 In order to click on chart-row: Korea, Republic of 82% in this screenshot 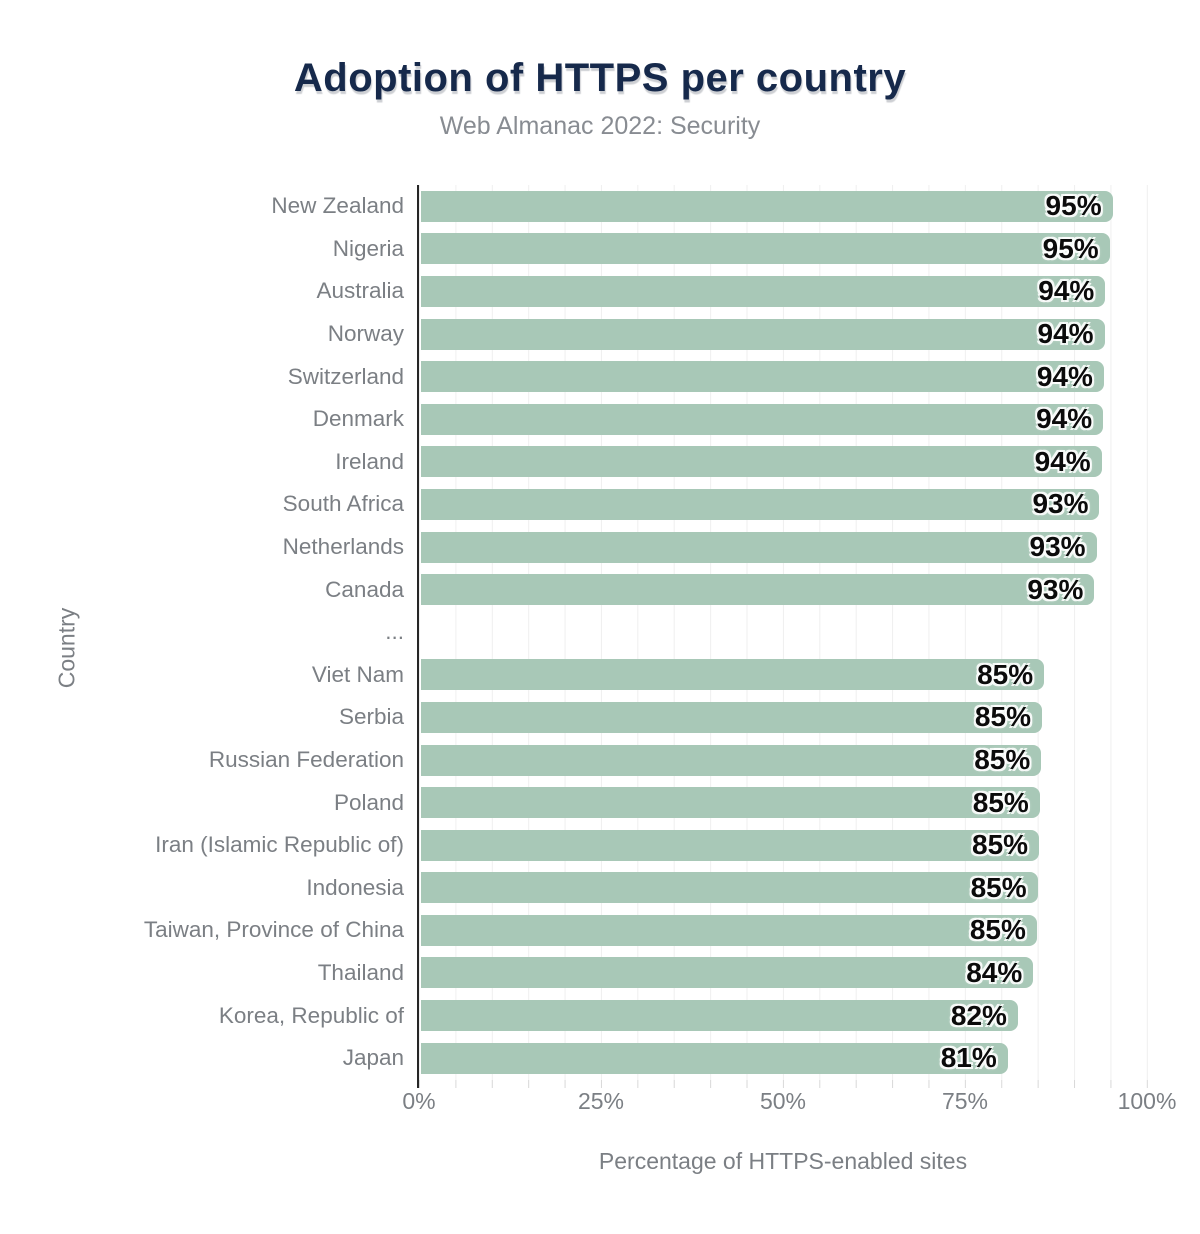, I will do `click(600, 1015)`.